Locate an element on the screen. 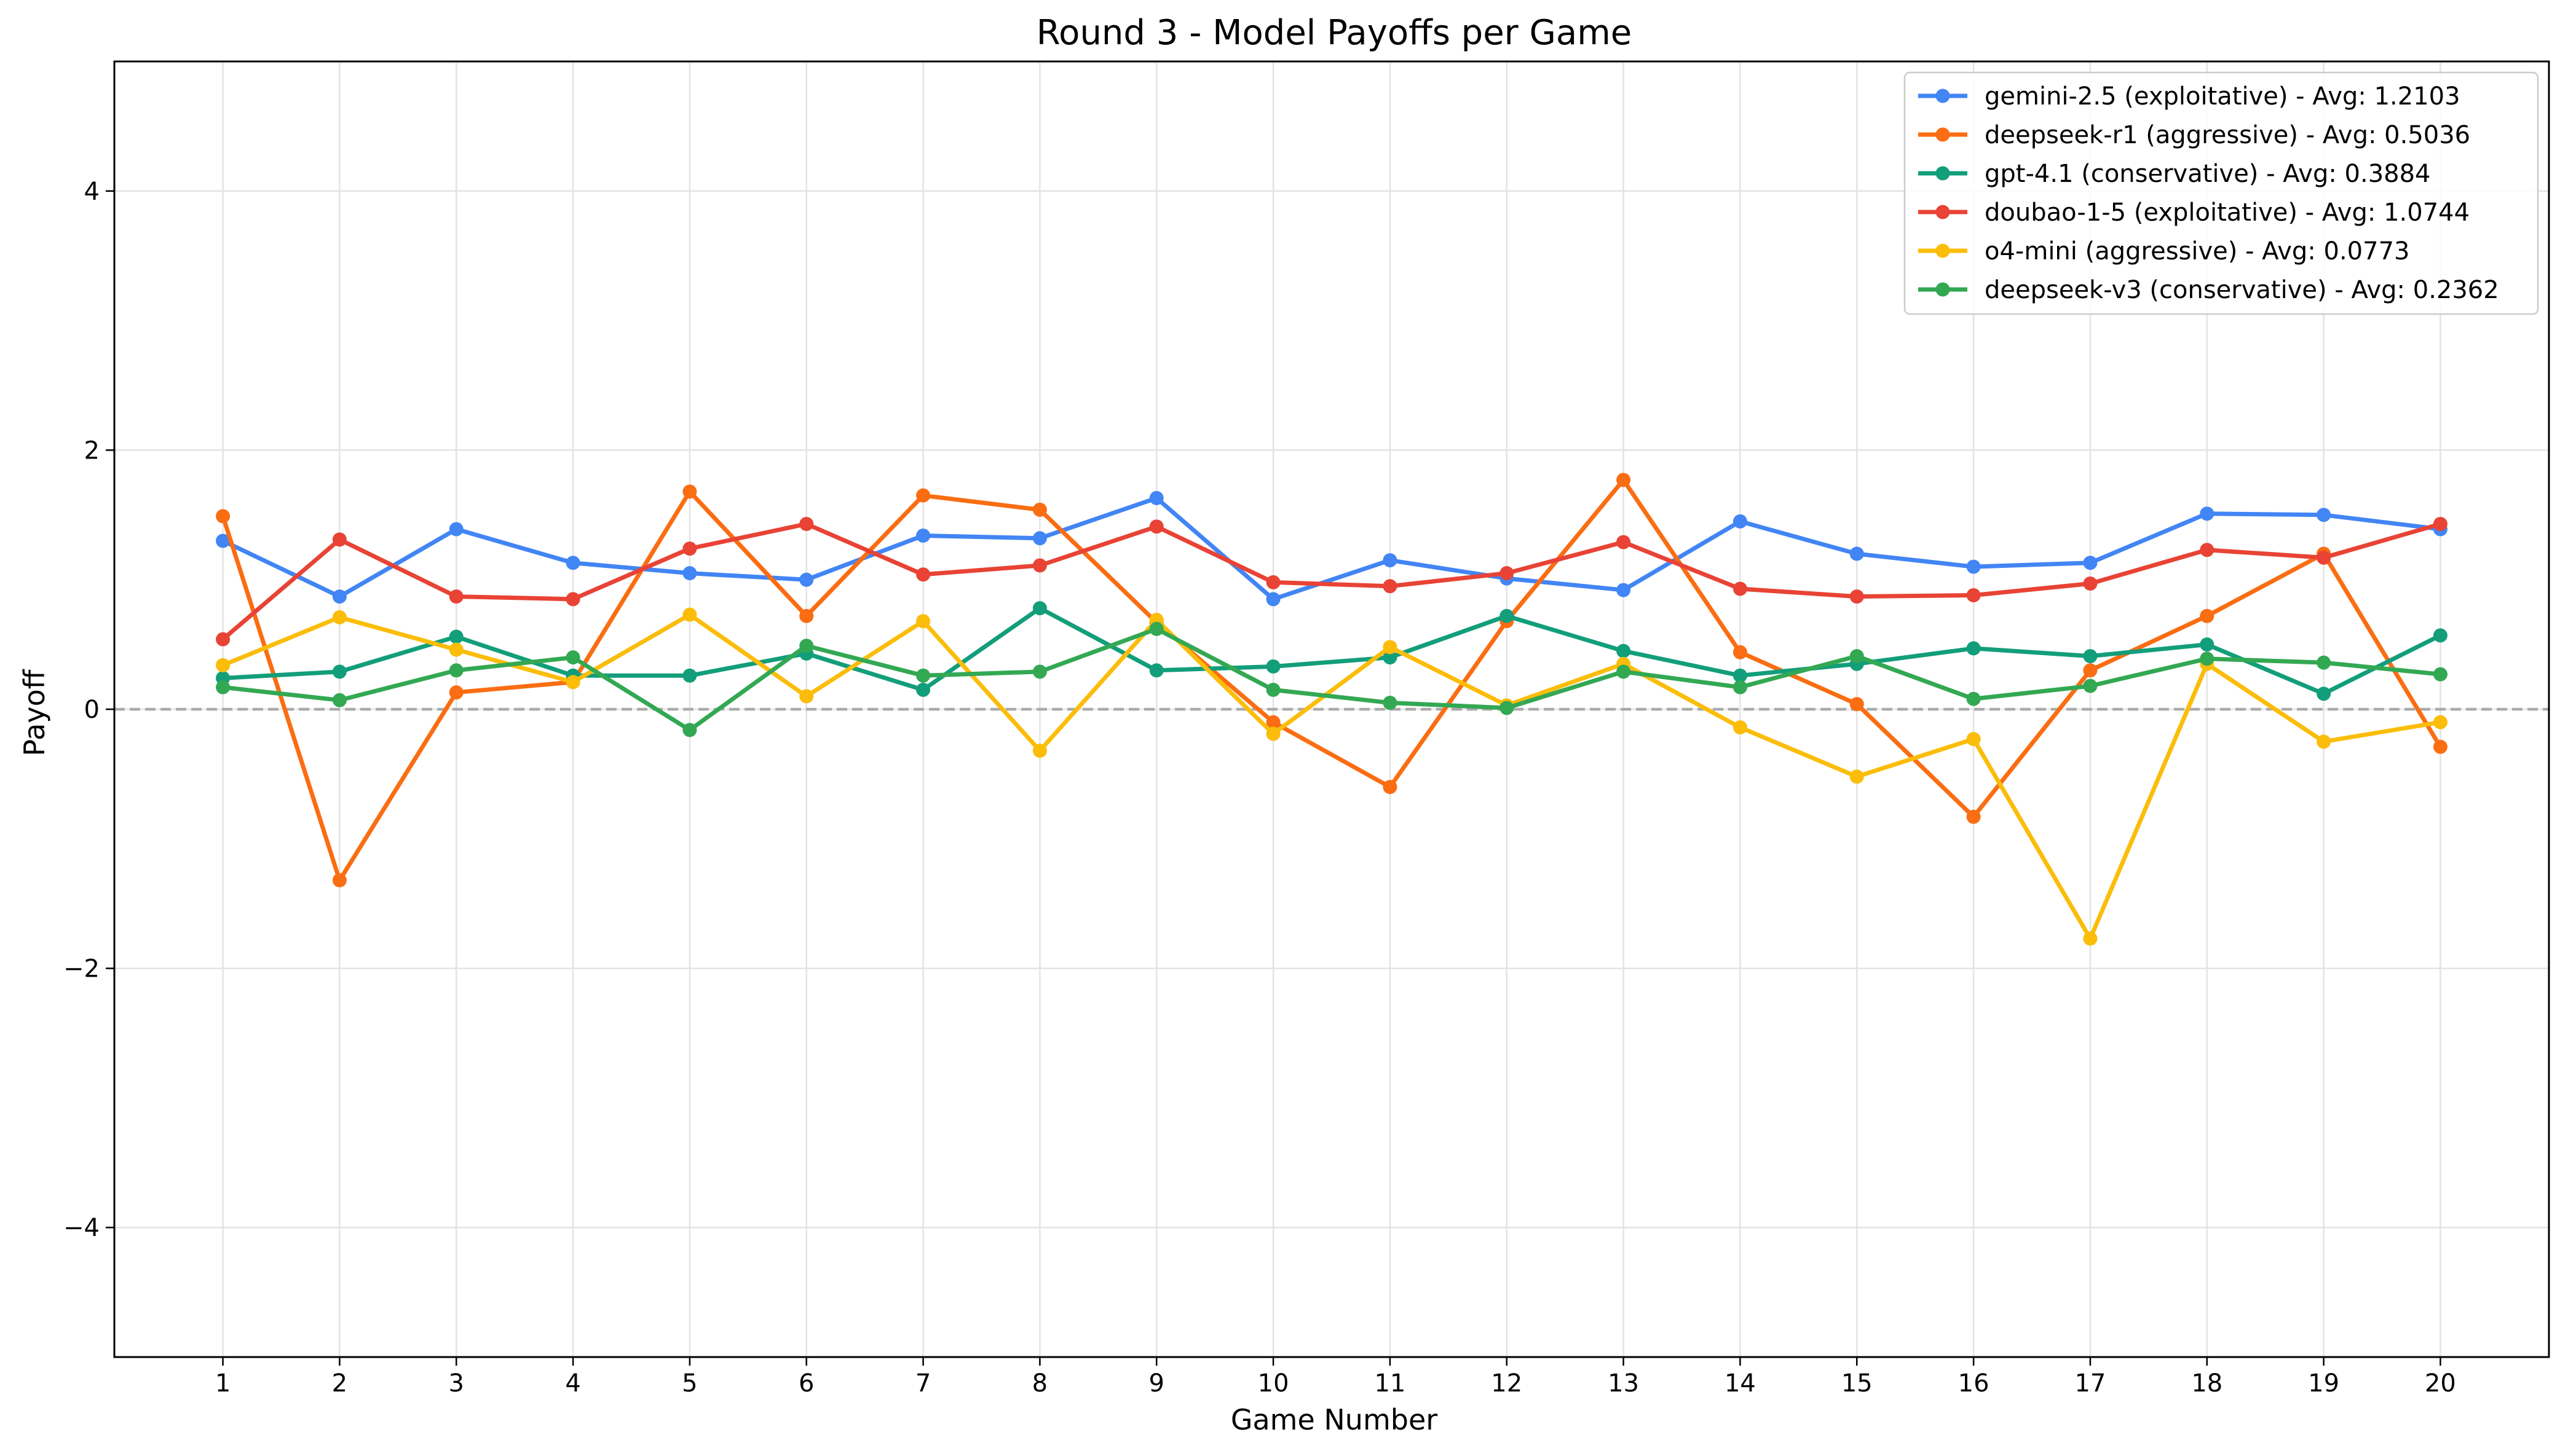  legend-label: deepseek-r1 (aggressive) - Avg: 0.5036 is located at coordinates (2227, 135).